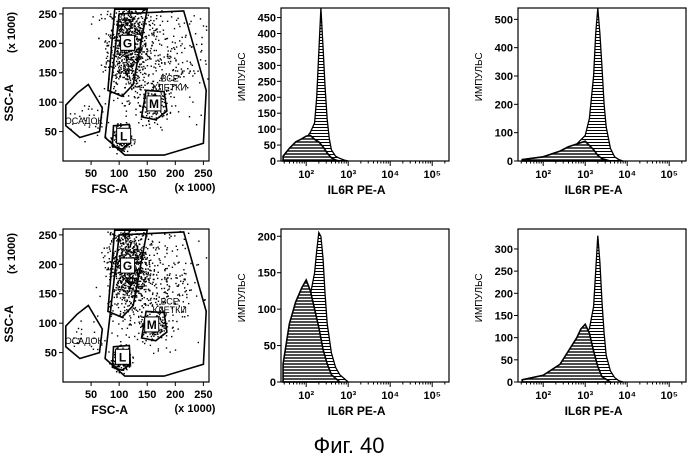 Image resolution: width=698 pixels, height=459 pixels. Describe the element at coordinates (572, 84) in the screenshot. I see `histogram-series` at that location.